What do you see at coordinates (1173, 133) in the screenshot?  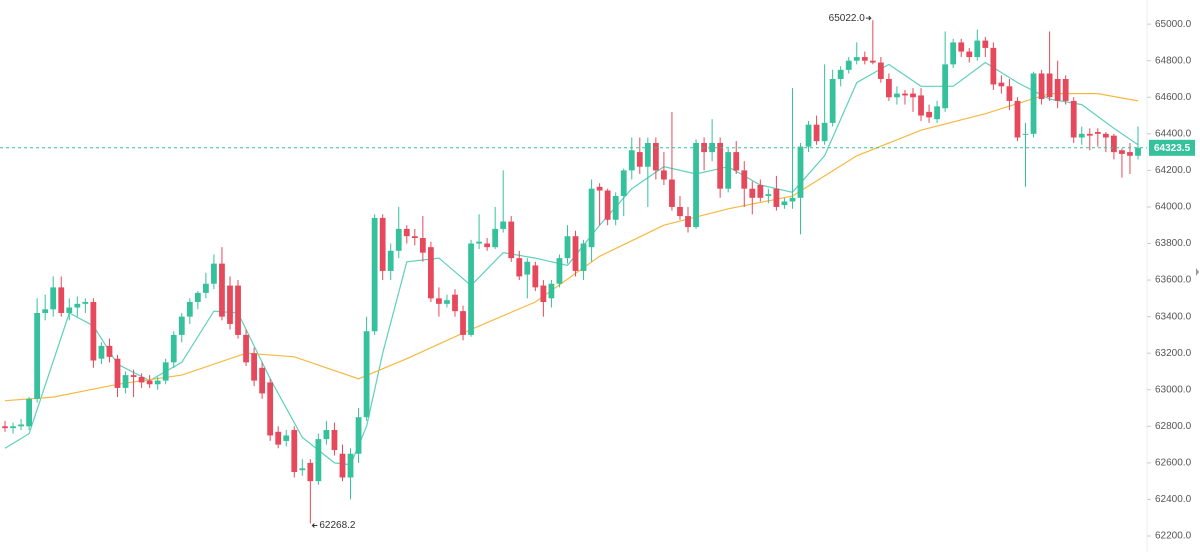 I see `y-tick-label: 64400.0` at bounding box center [1173, 133].